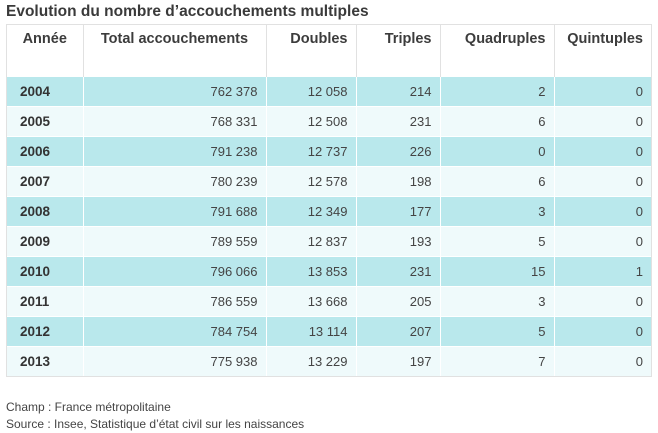  What do you see at coordinates (602, 50) in the screenshot?
I see `column-header-quintuples: Quintuples` at bounding box center [602, 50].